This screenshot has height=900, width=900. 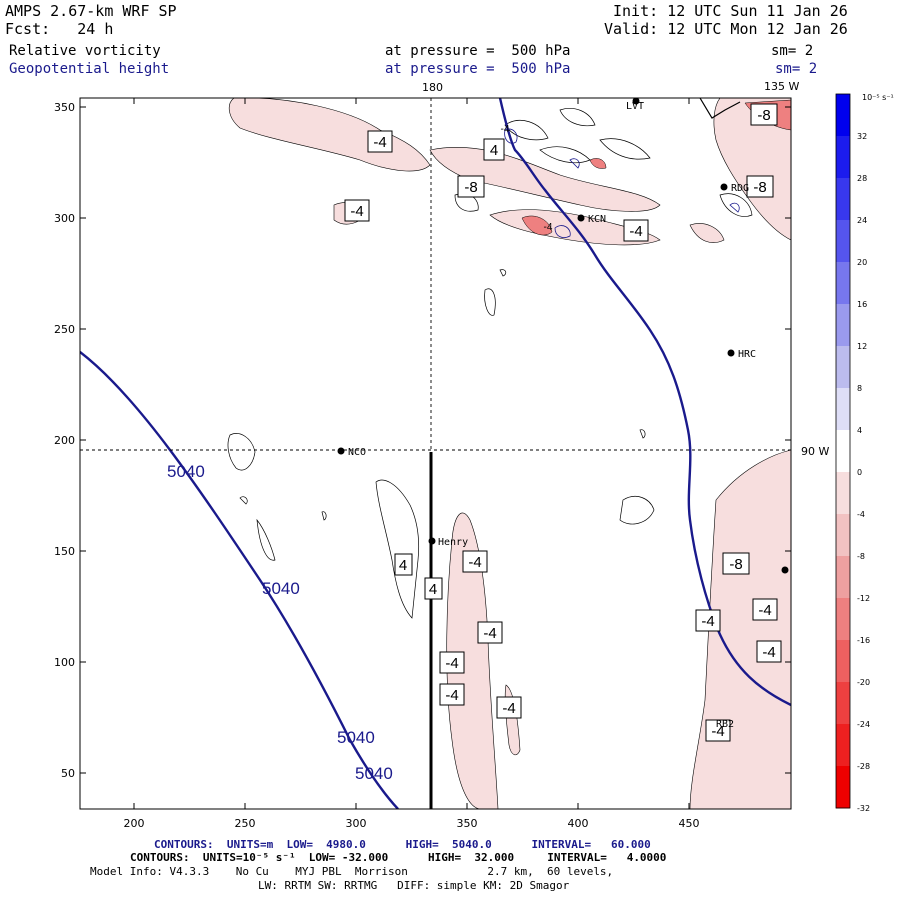 What do you see at coordinates (862, 304) in the screenshot?
I see `colorbar-label: 16` at bounding box center [862, 304].